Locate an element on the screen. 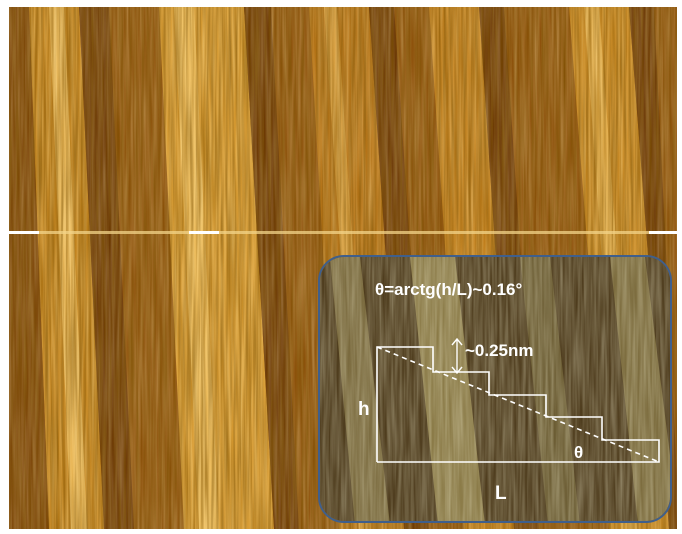  staircase-diagram is located at coordinates (518, 404).